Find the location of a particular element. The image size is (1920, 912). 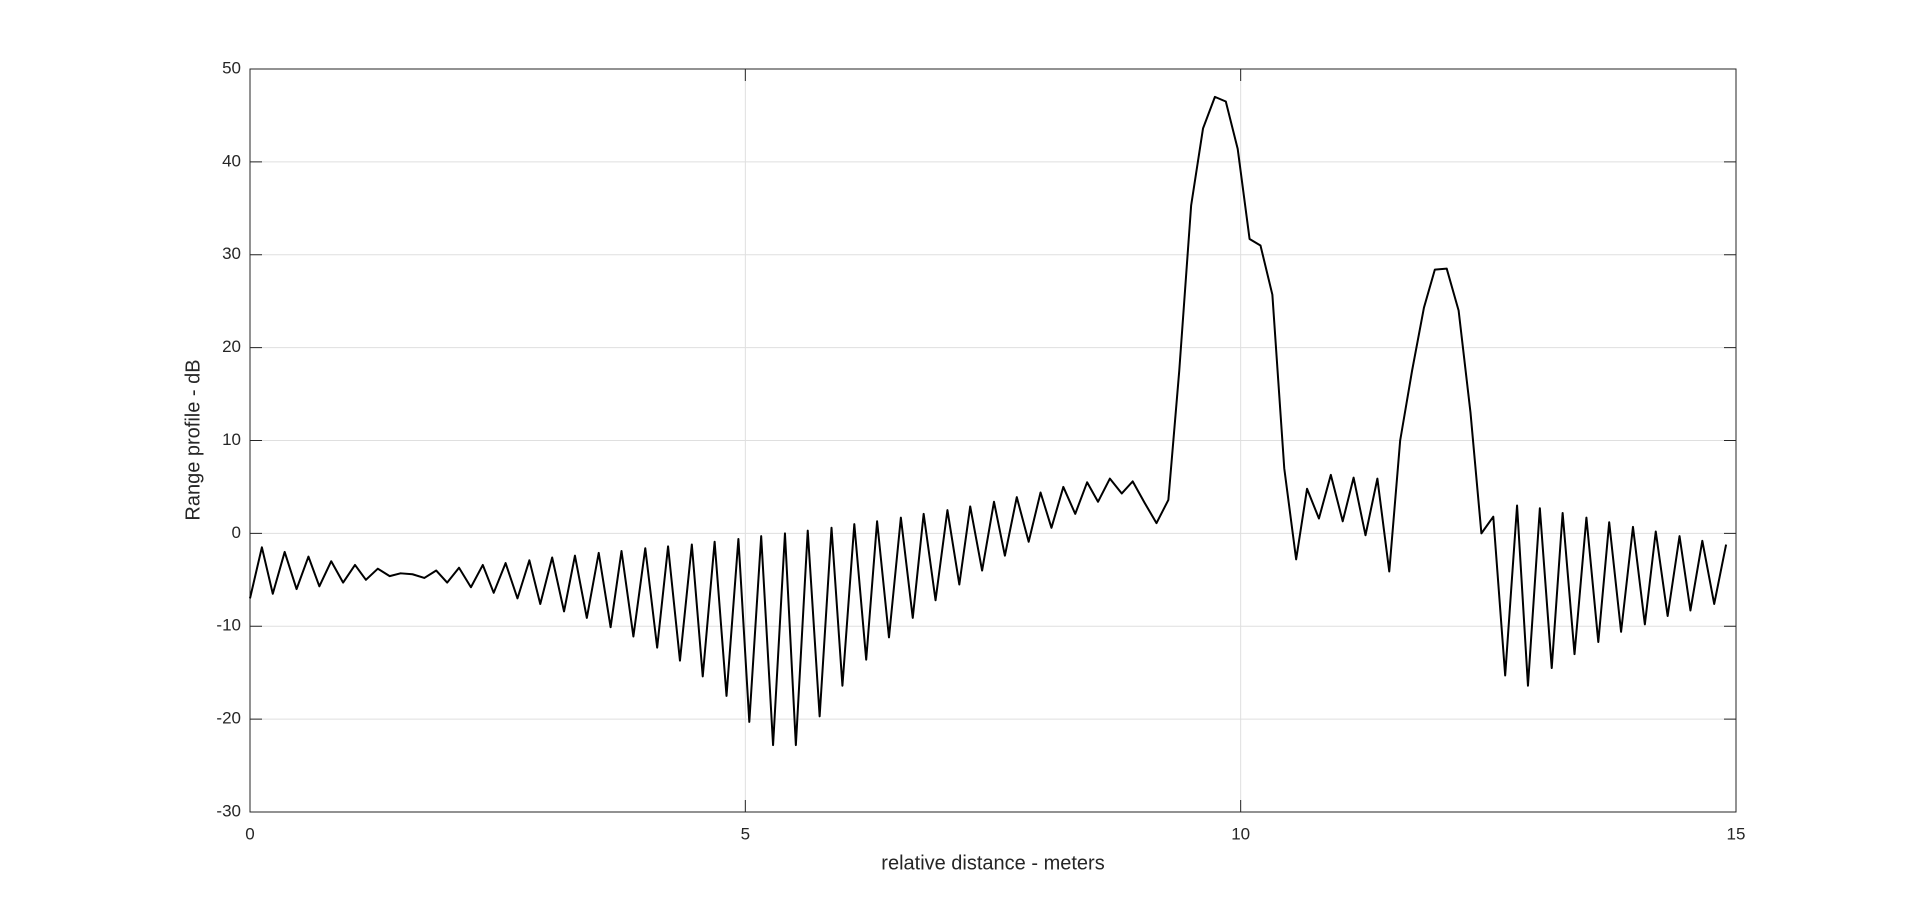

x-tick-label: 15 is located at coordinates (1736, 833).